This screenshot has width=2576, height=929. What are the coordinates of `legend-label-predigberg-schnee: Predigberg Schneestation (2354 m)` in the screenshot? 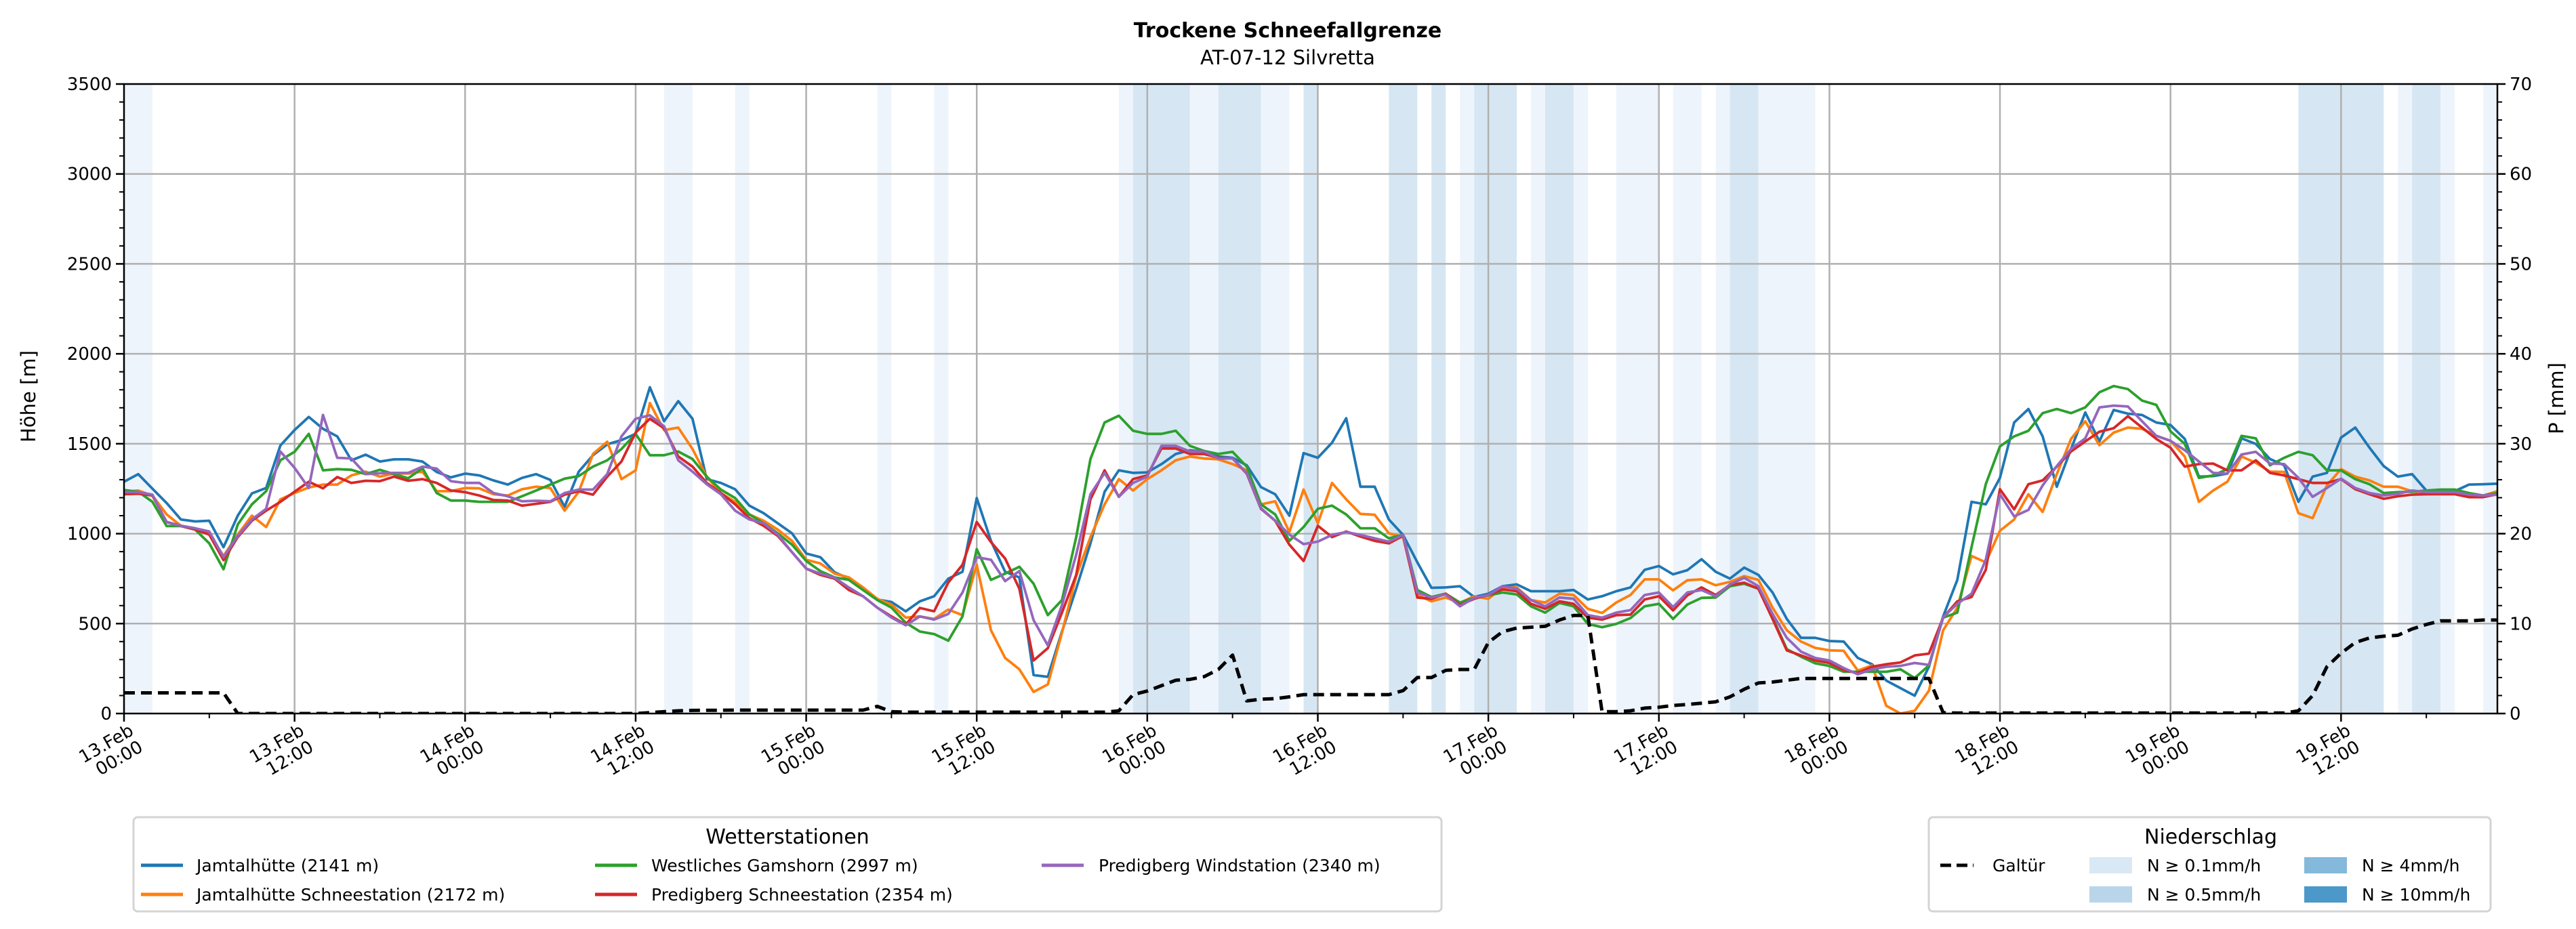 It's located at (802, 895).